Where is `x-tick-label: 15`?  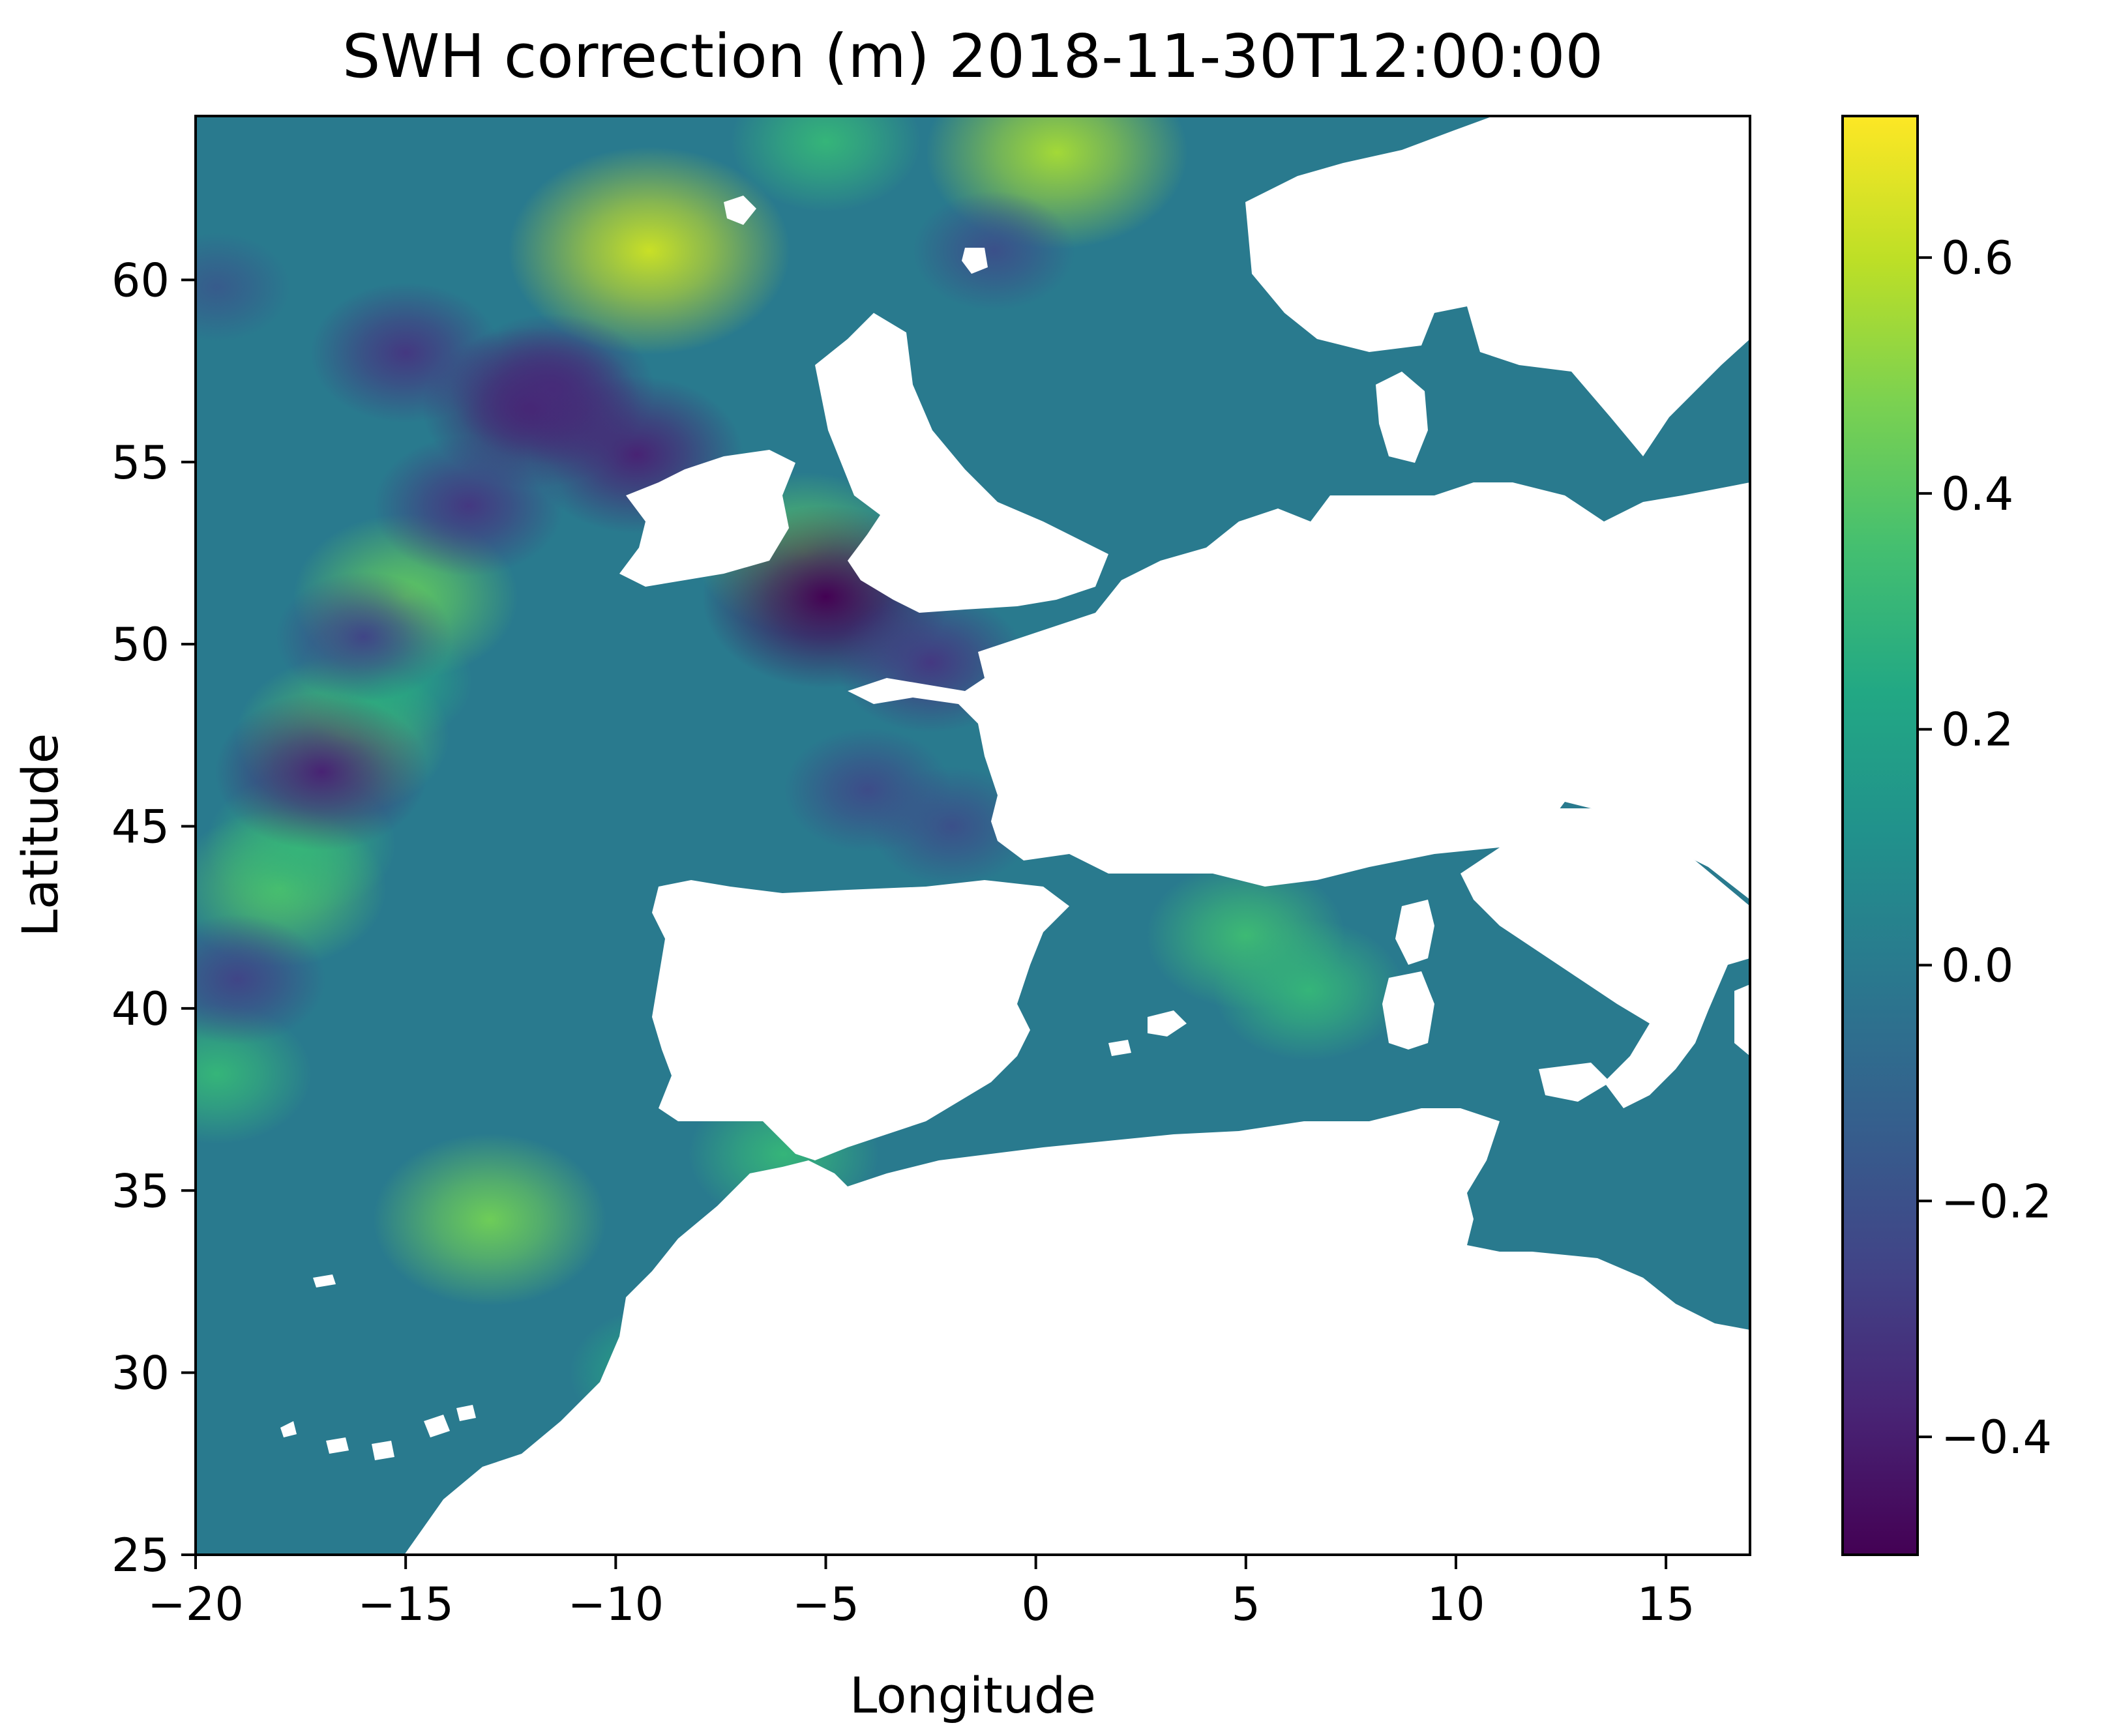
x-tick-label: 15 is located at coordinates (1666, 1604).